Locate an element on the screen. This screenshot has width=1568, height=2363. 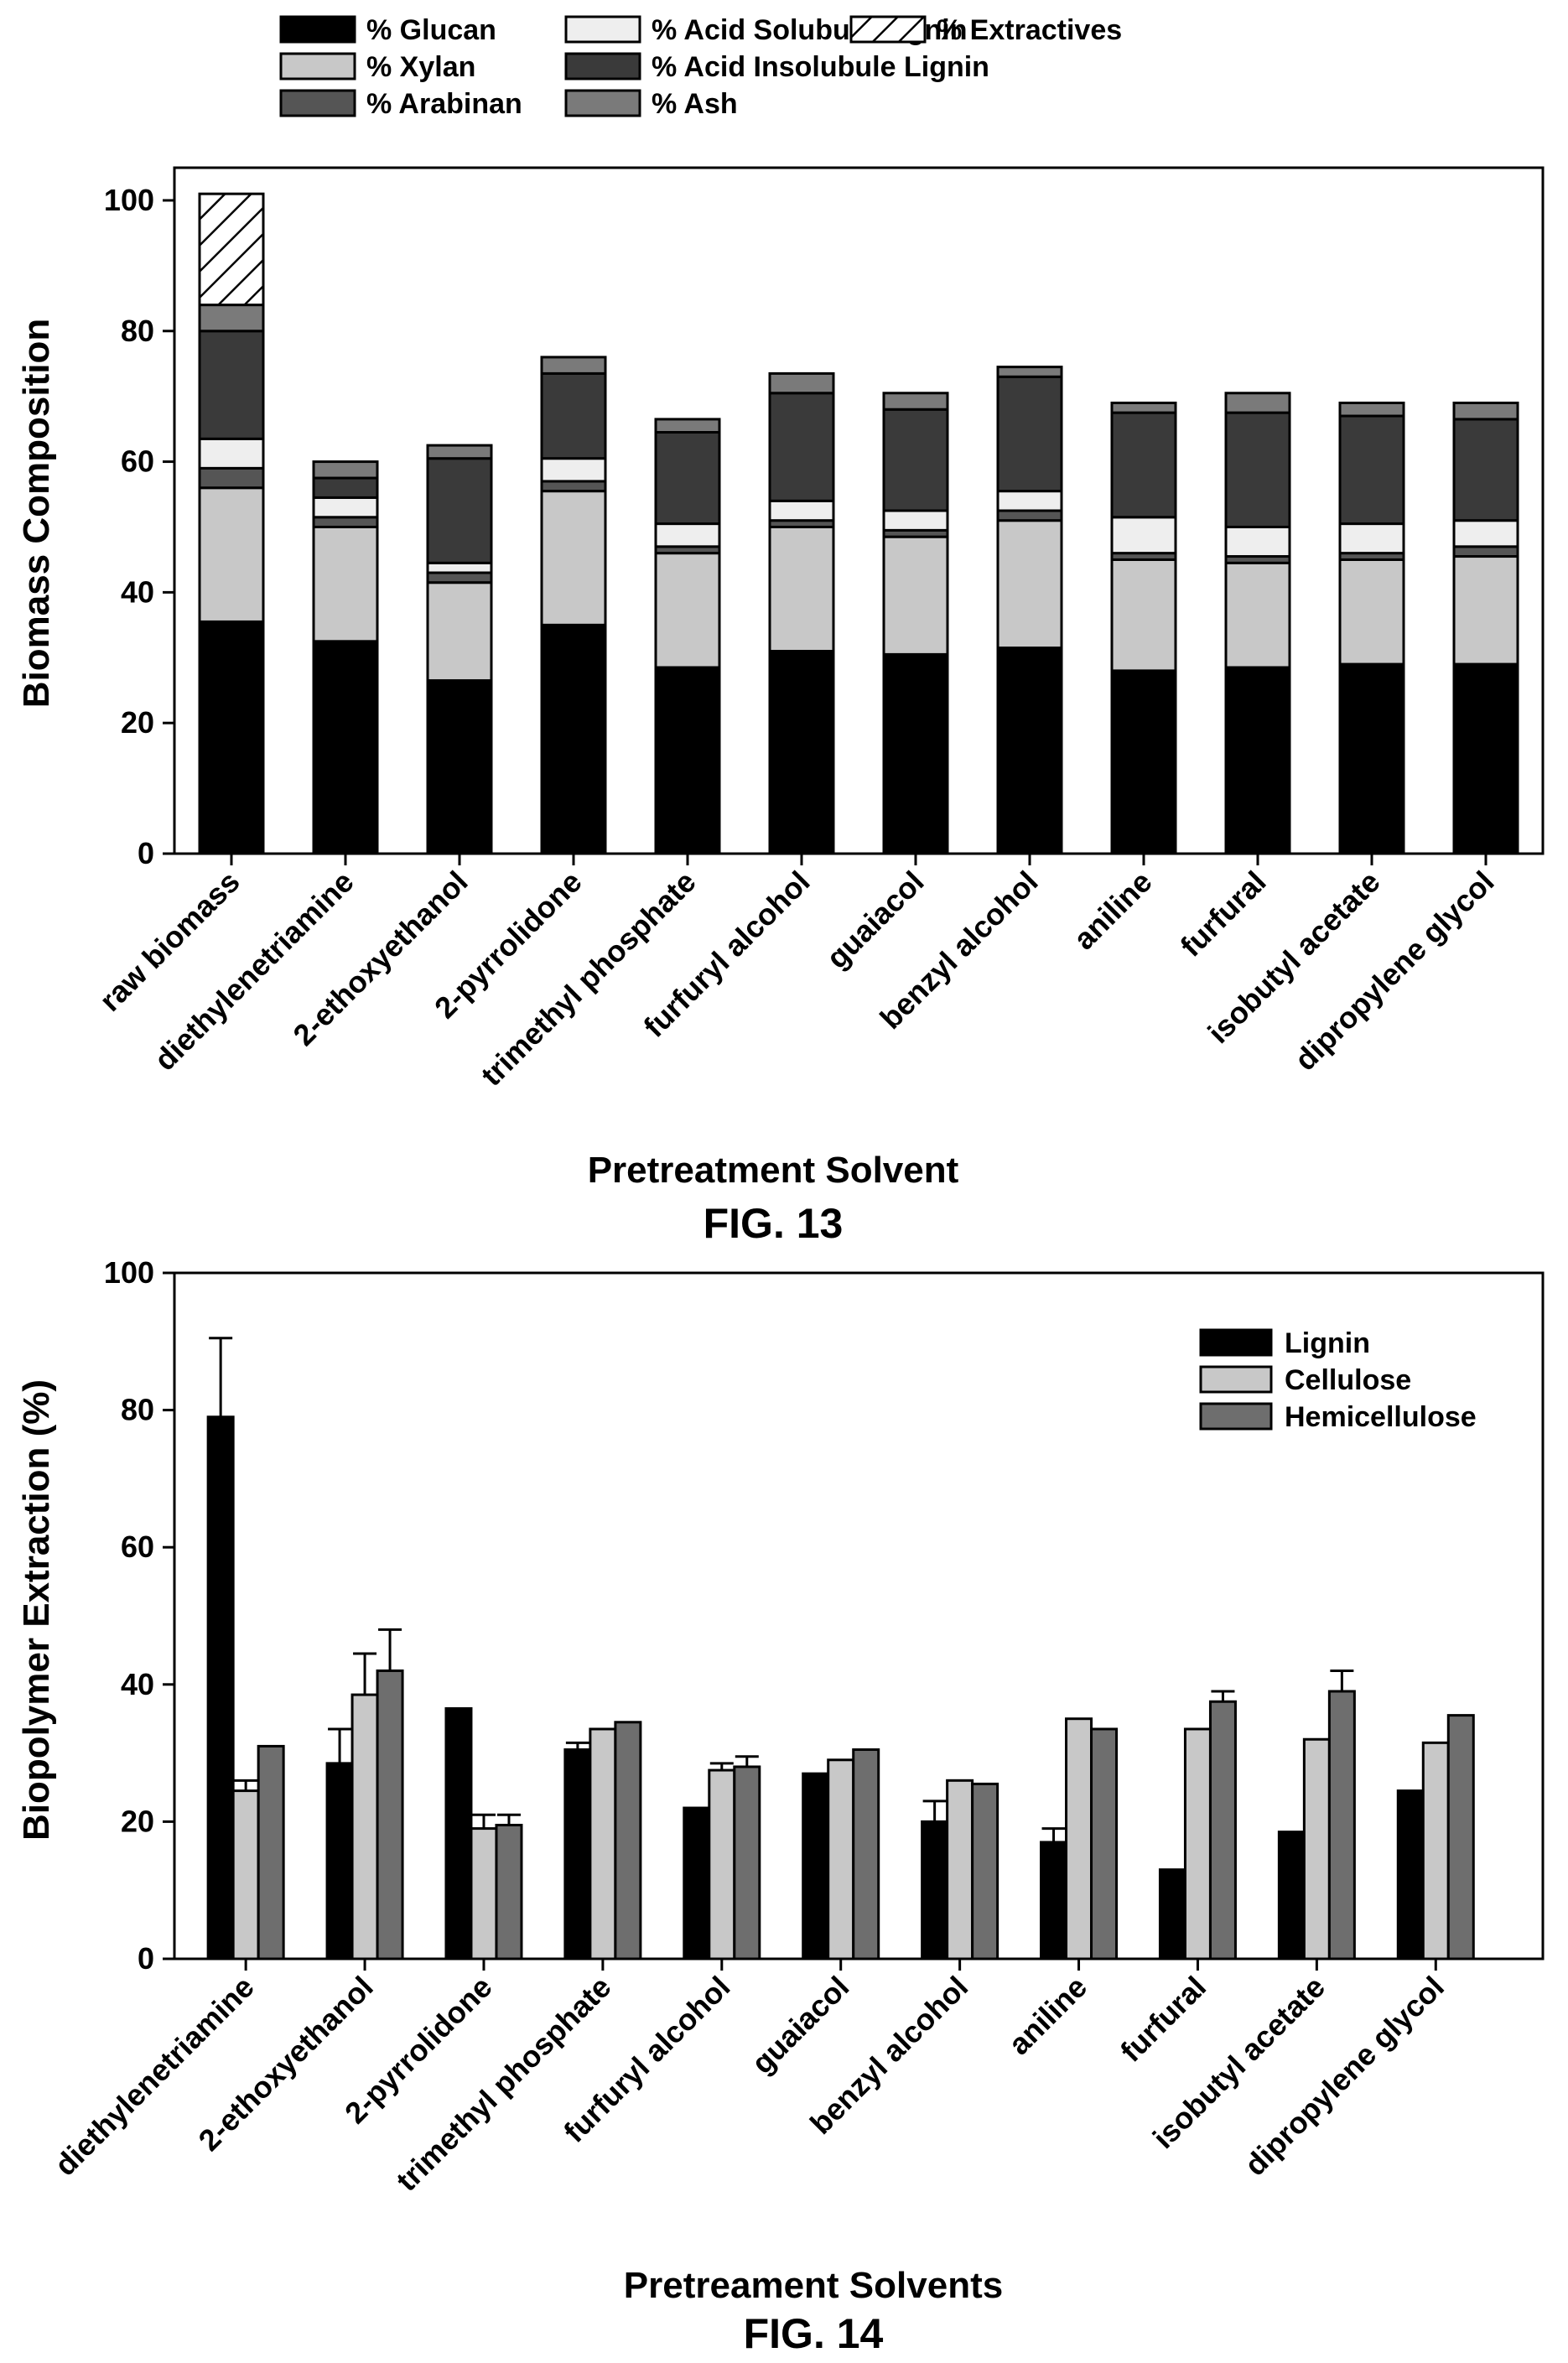
fig13-bar-isobutyl-acetate-pct-xylan is located at coordinates (1371, 612).